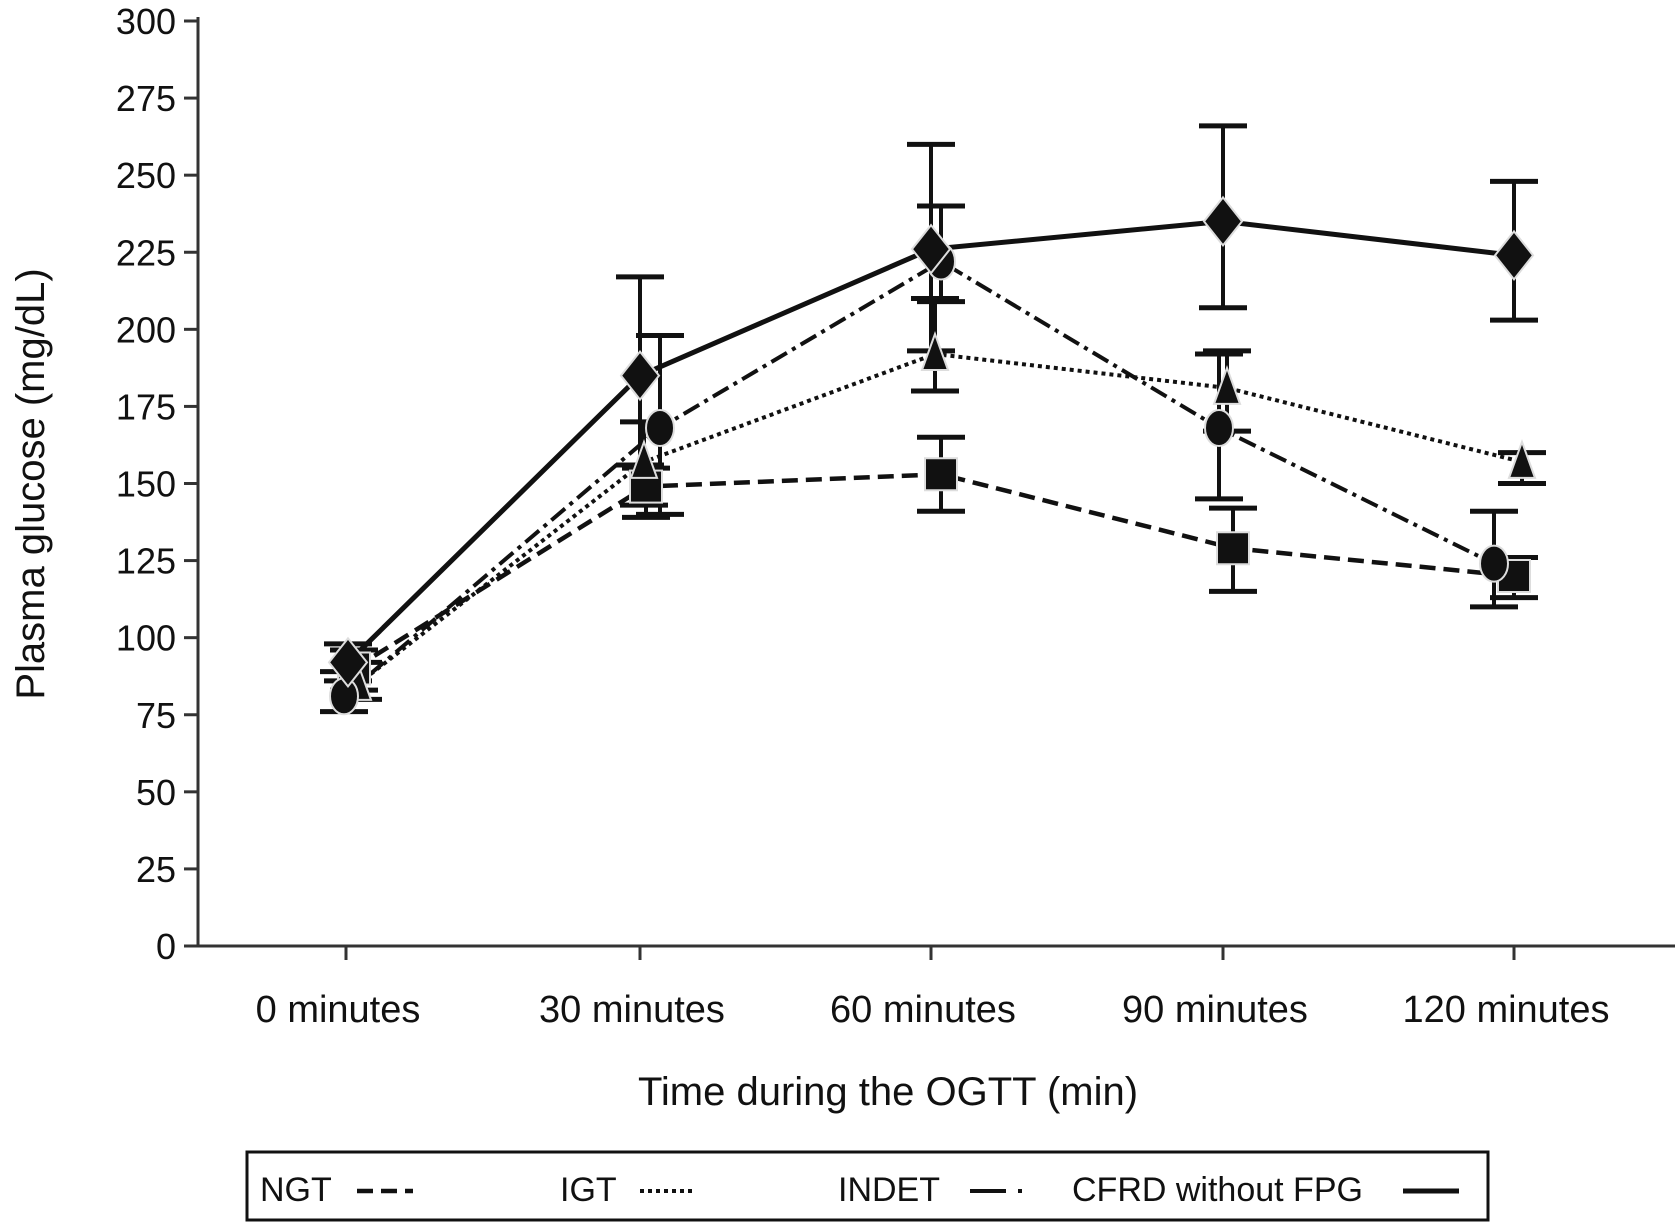 The image size is (1680, 1223). What do you see at coordinates (146, 638) in the screenshot?
I see `y-tick-label: 100` at bounding box center [146, 638].